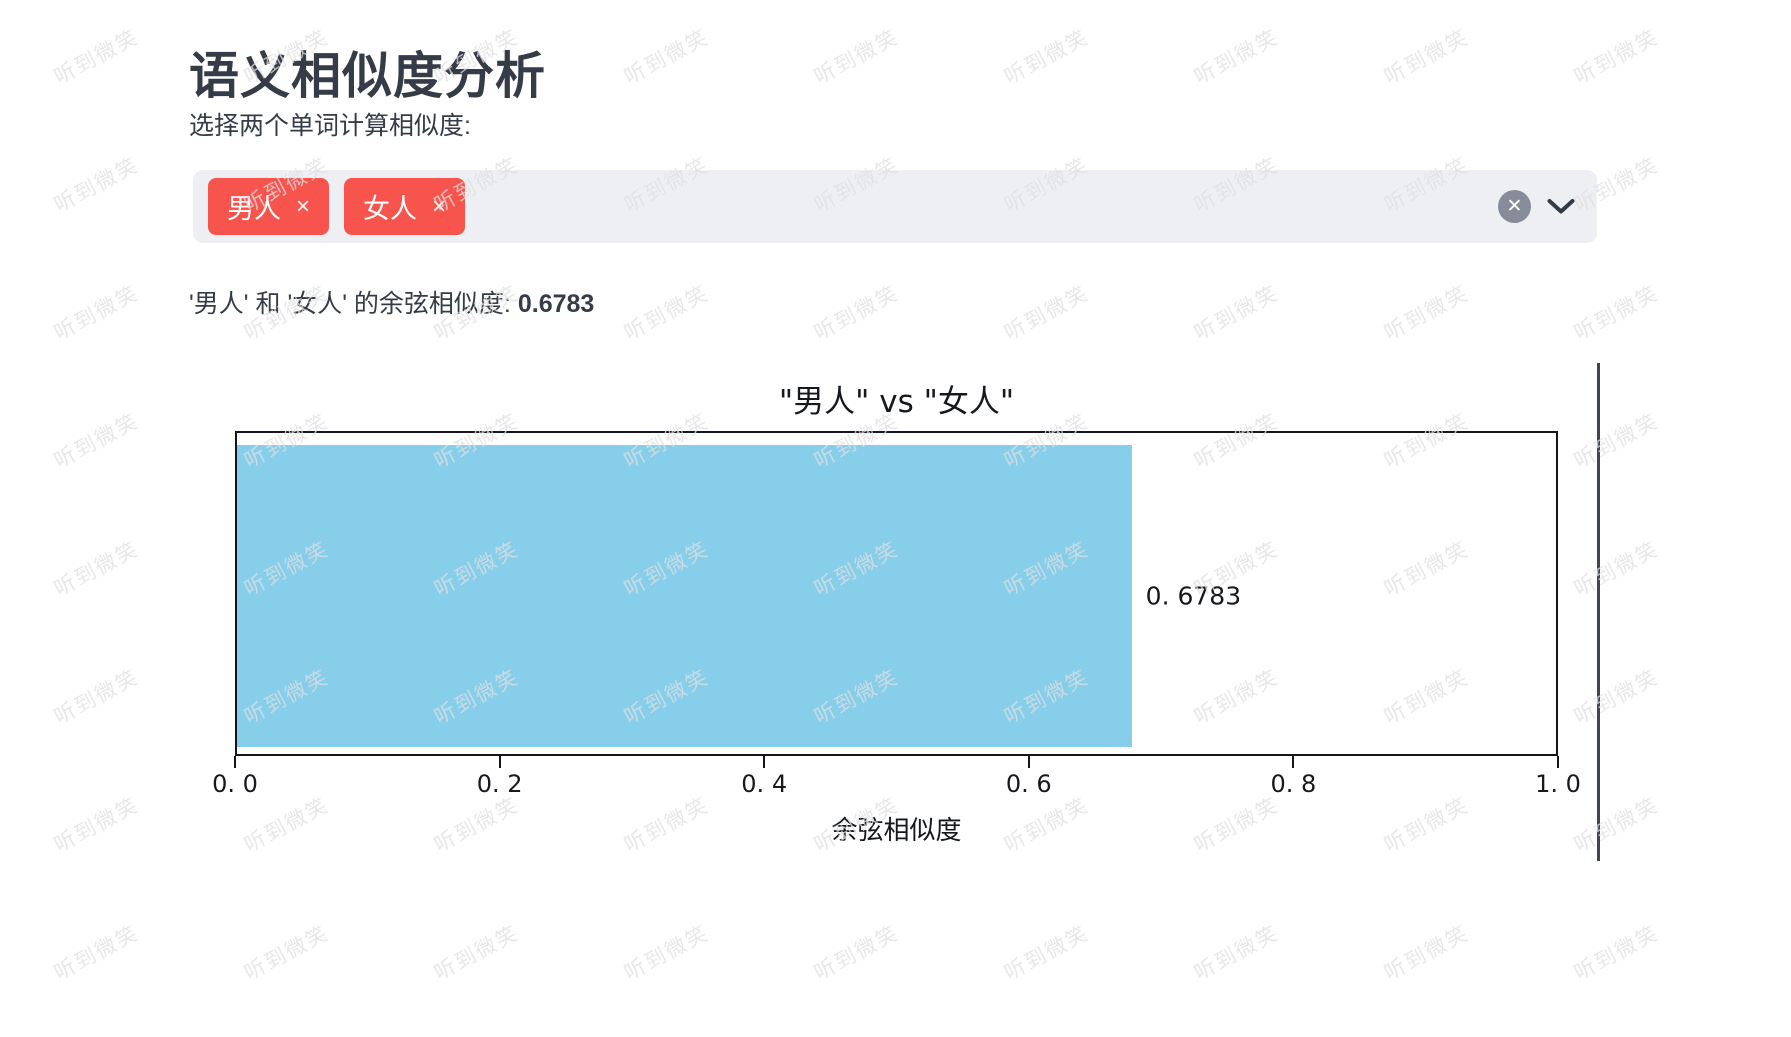  What do you see at coordinates (390, 209) in the screenshot?
I see `tag-word-2-label: 女人` at bounding box center [390, 209].